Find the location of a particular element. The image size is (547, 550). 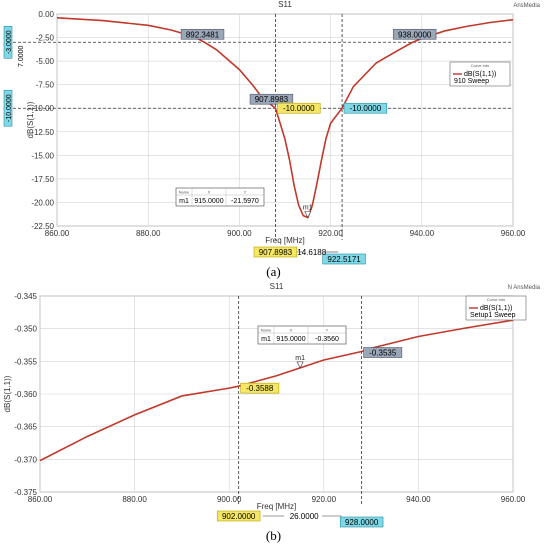

point-label-a-1-box is located at coordinates (414, 34).